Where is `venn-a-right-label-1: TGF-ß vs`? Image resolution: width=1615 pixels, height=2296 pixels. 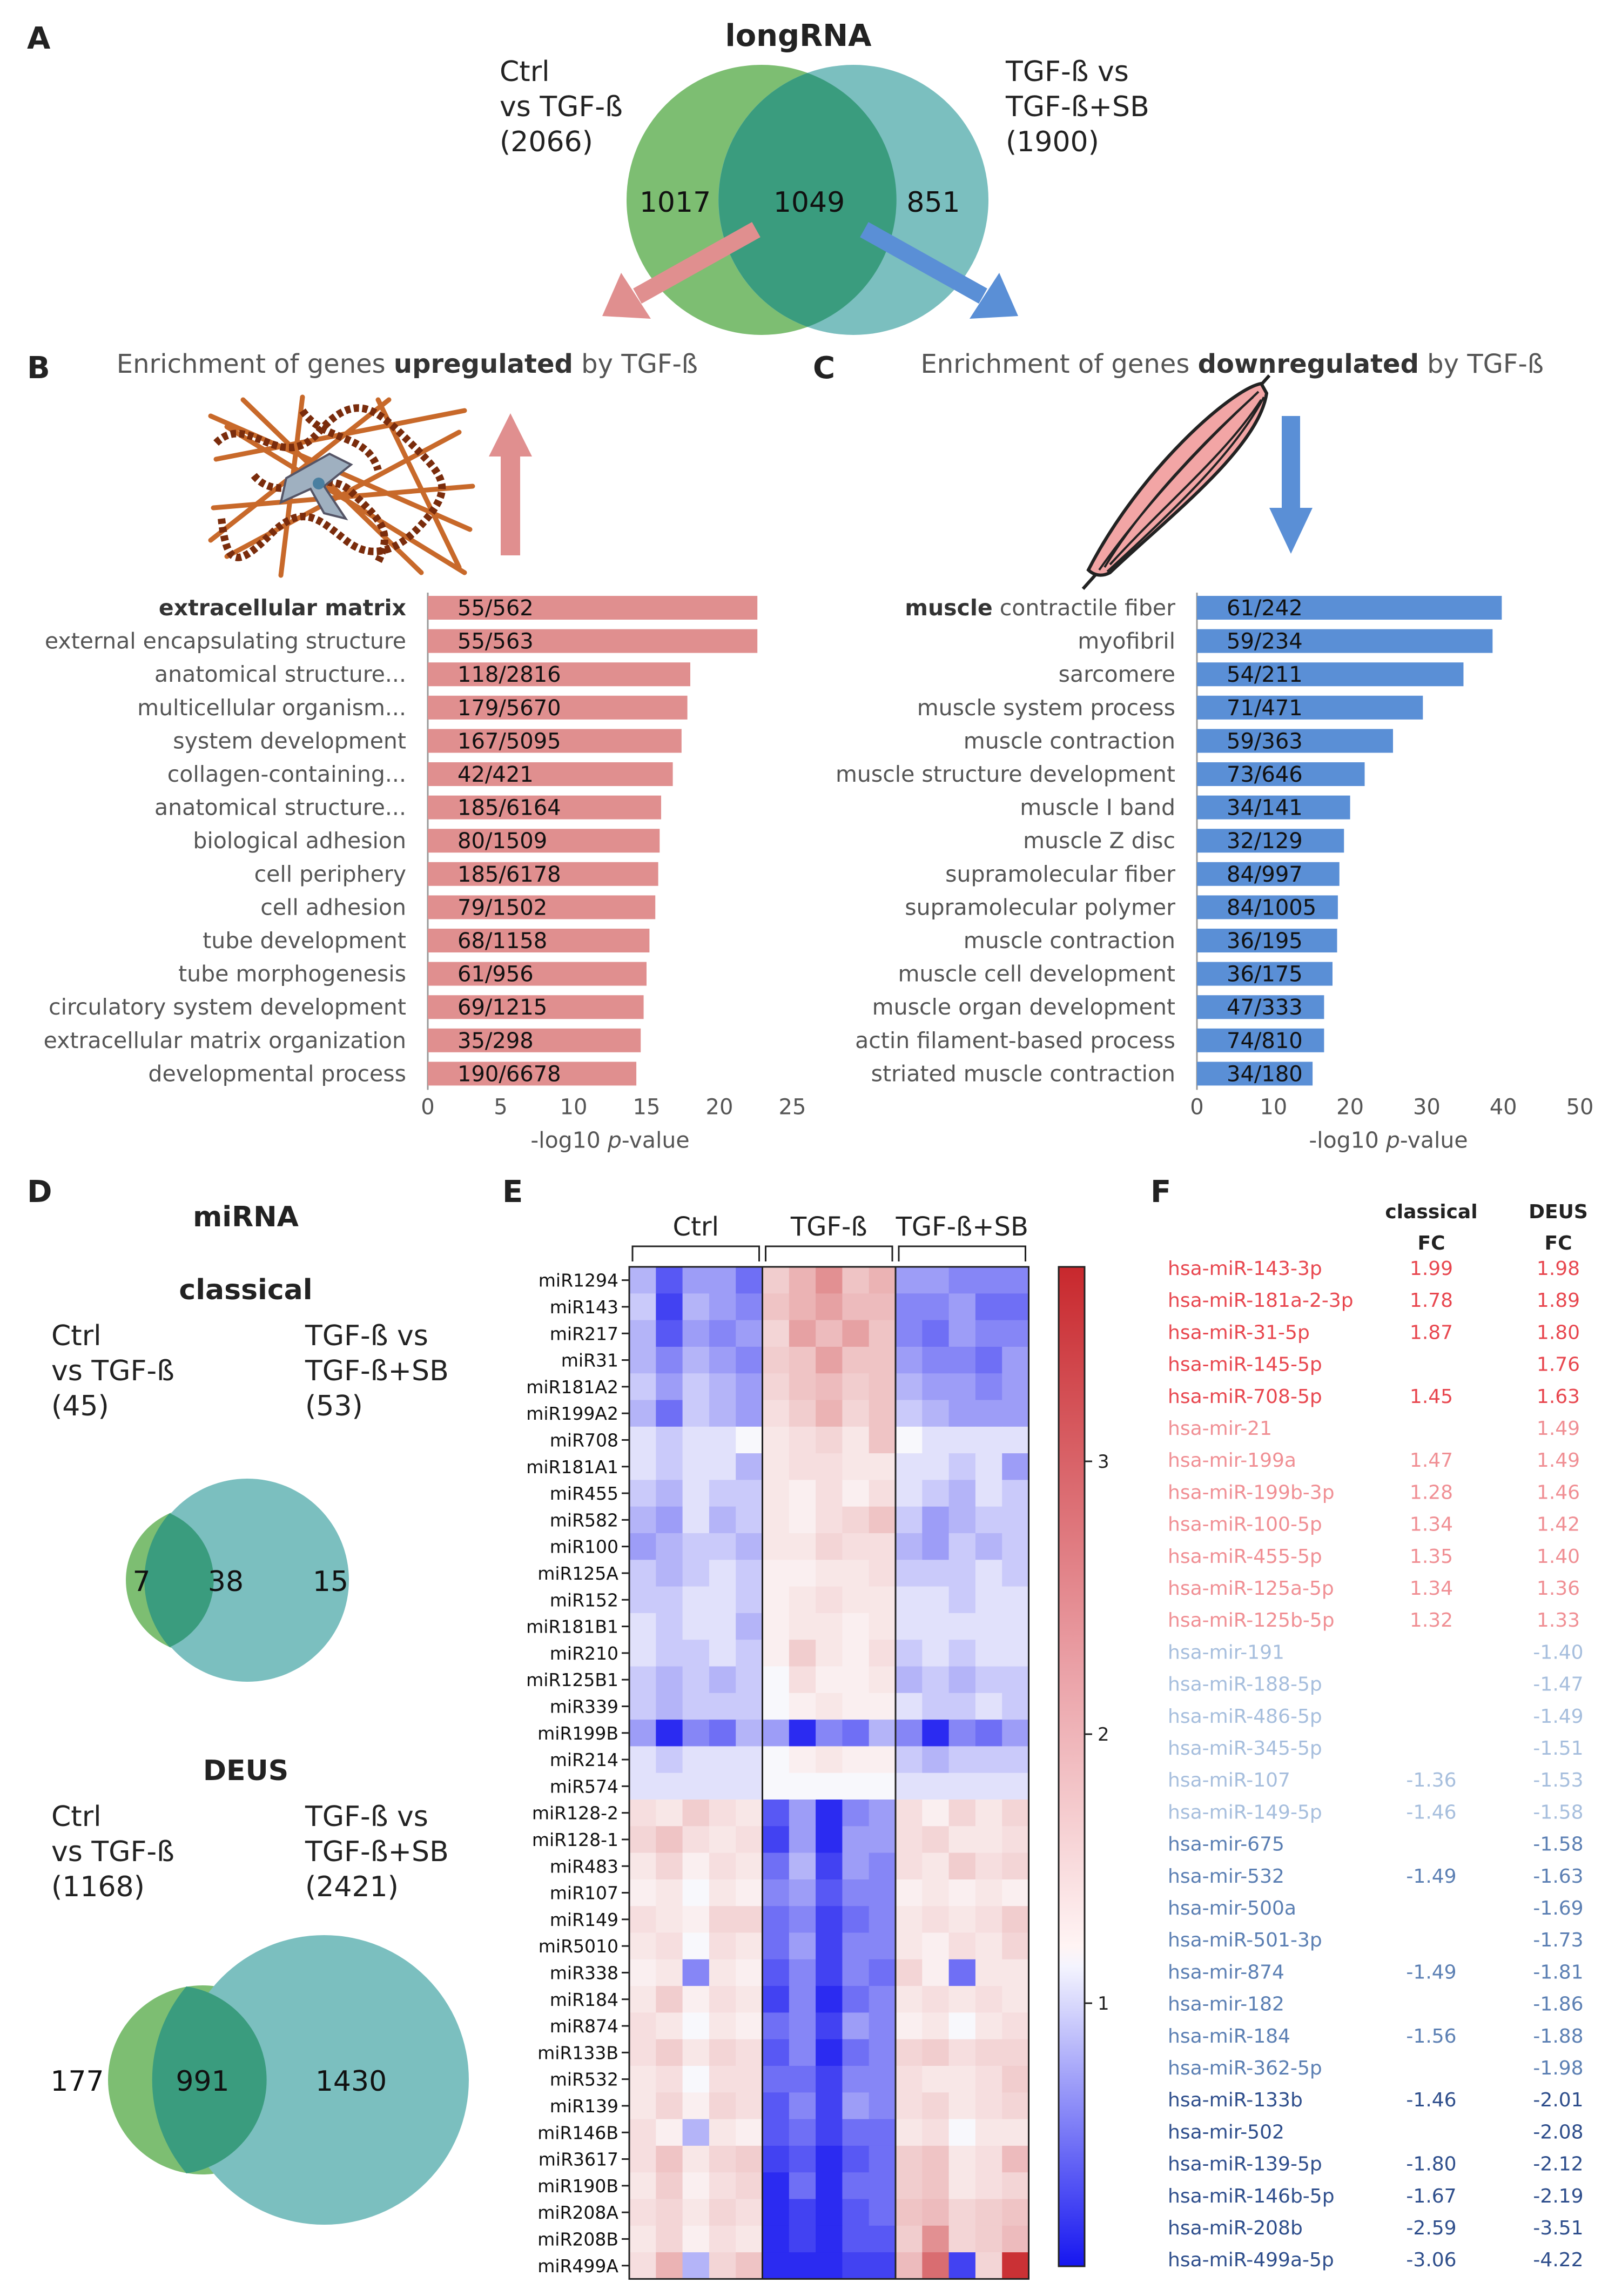 venn-a-right-label-1: TGF-ß vs is located at coordinates (1067, 72).